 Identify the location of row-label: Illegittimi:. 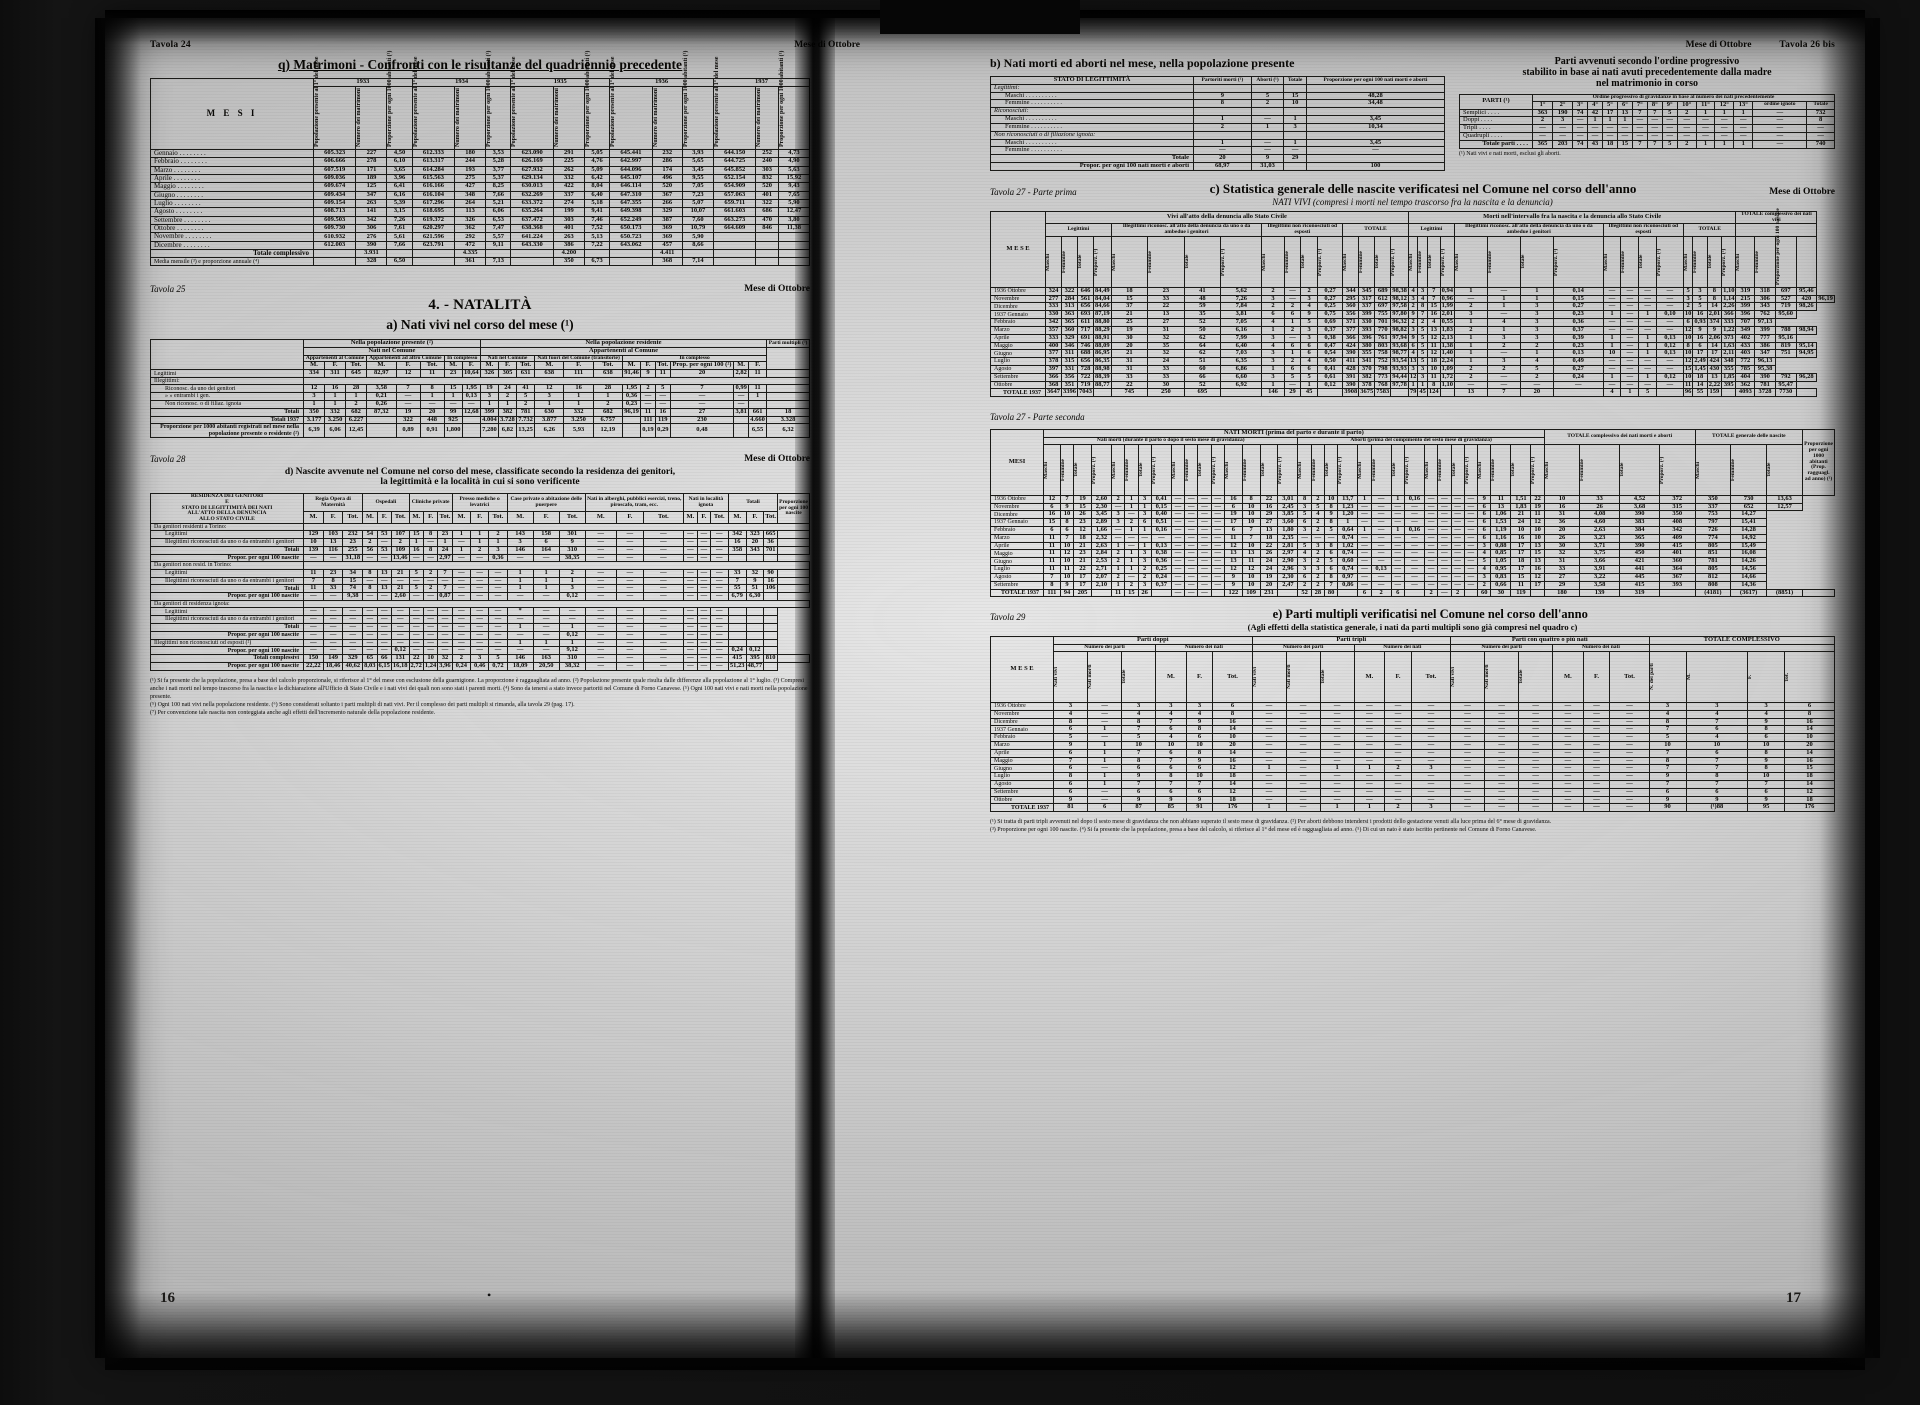
(227, 381).